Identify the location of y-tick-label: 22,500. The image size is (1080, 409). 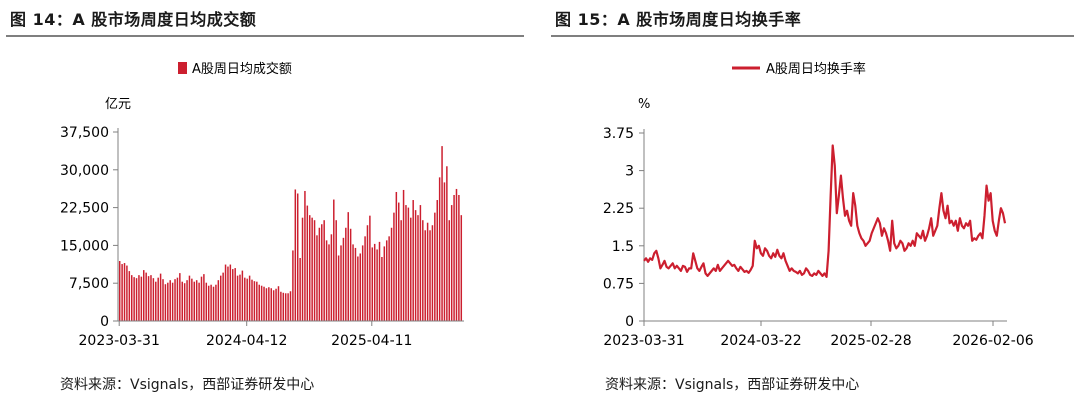
(84, 209).